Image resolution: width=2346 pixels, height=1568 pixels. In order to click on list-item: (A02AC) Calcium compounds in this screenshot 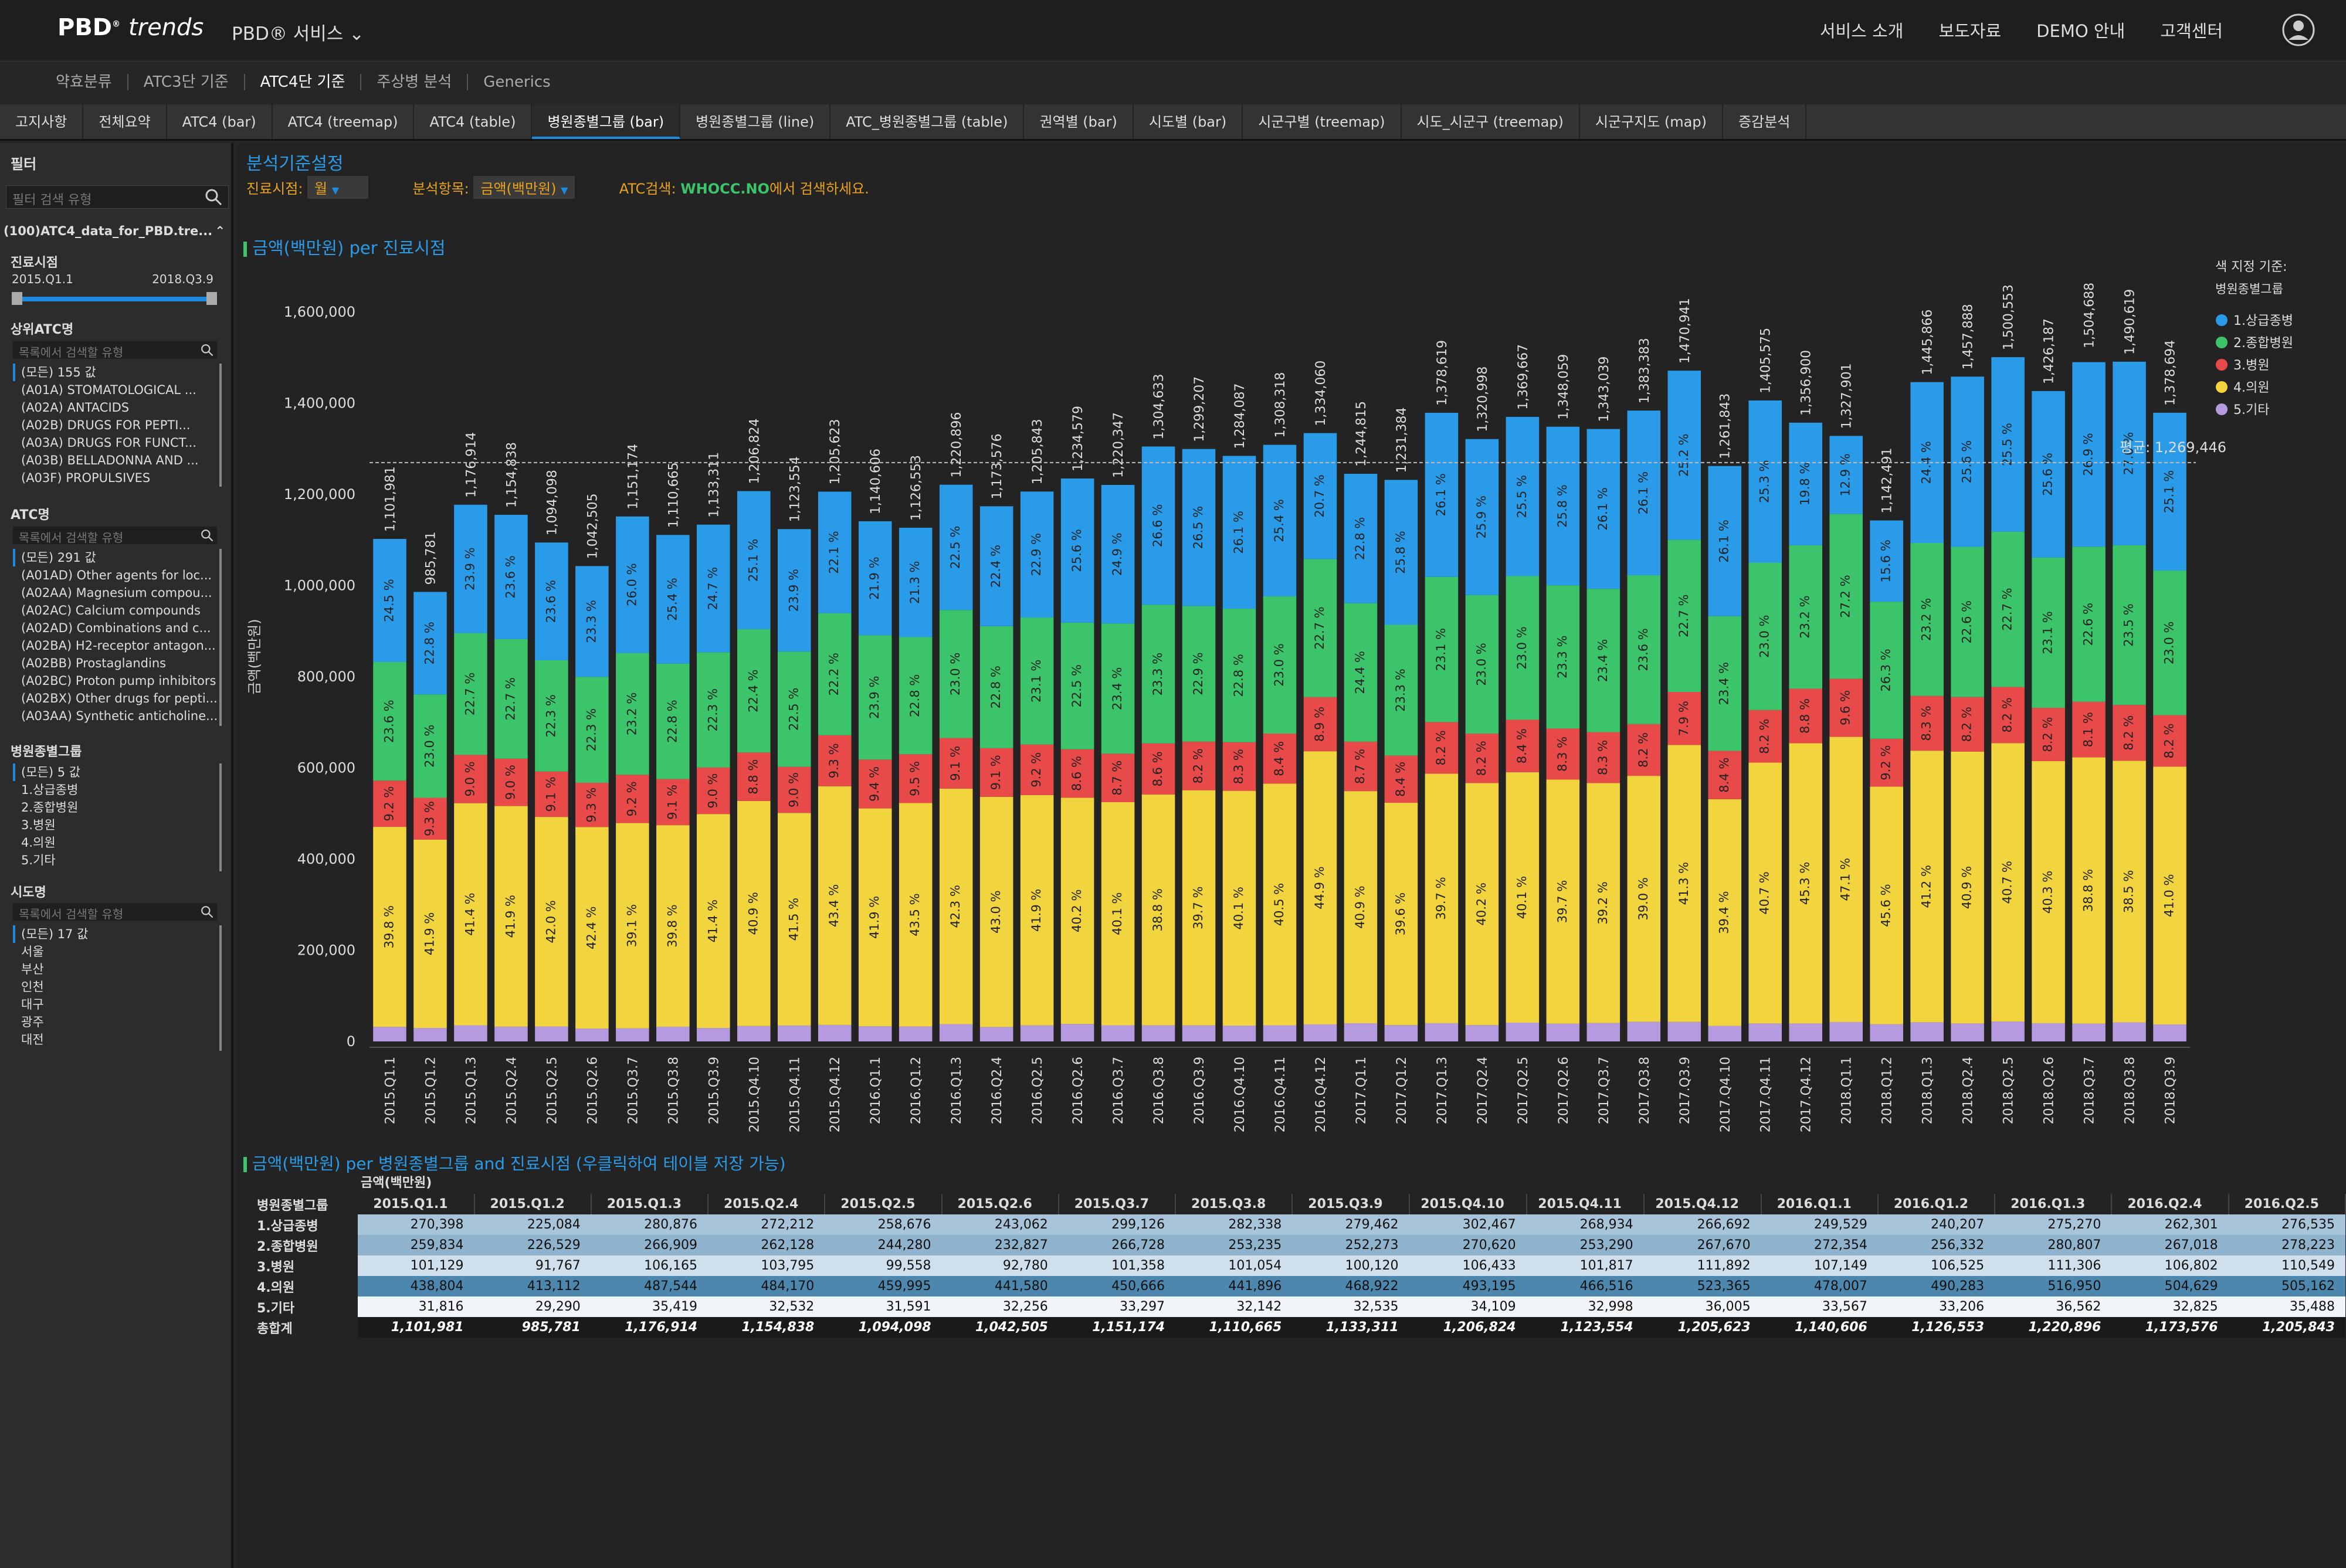, I will do `click(111, 610)`.